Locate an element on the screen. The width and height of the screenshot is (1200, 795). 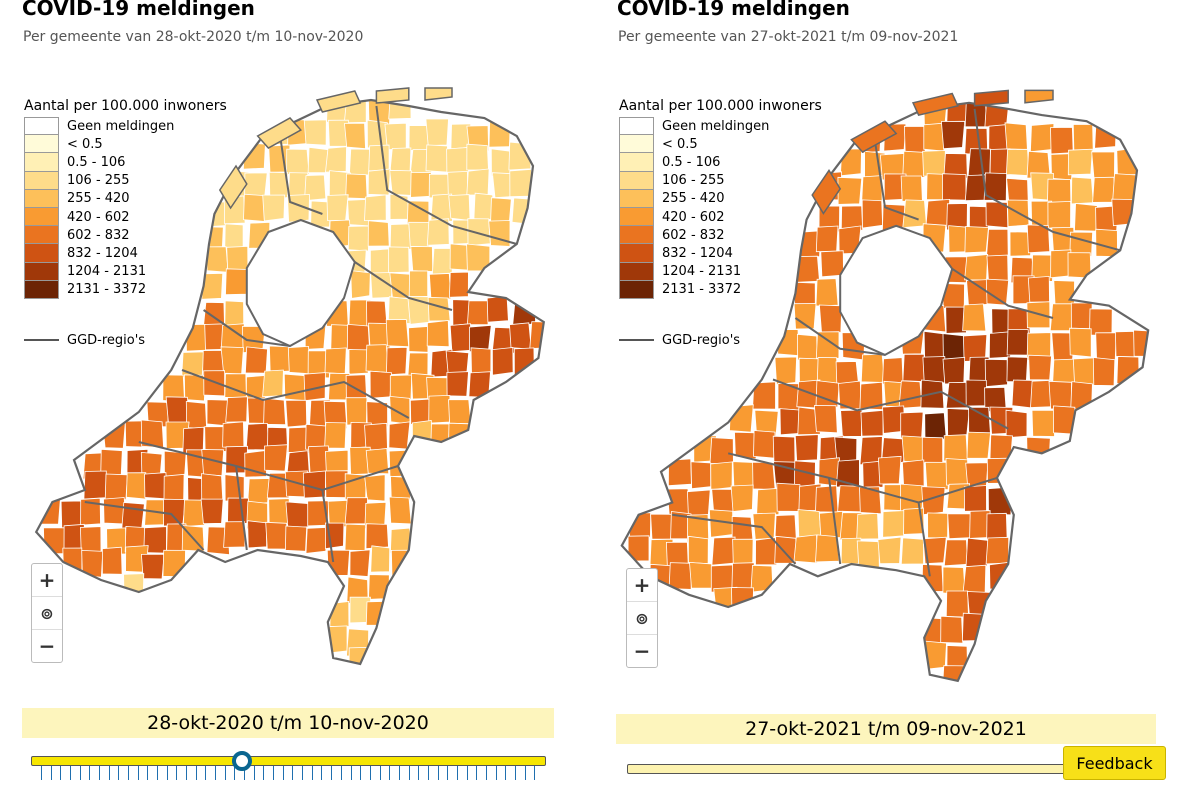
feedback-button: Feedback is located at coordinates (1114, 763).